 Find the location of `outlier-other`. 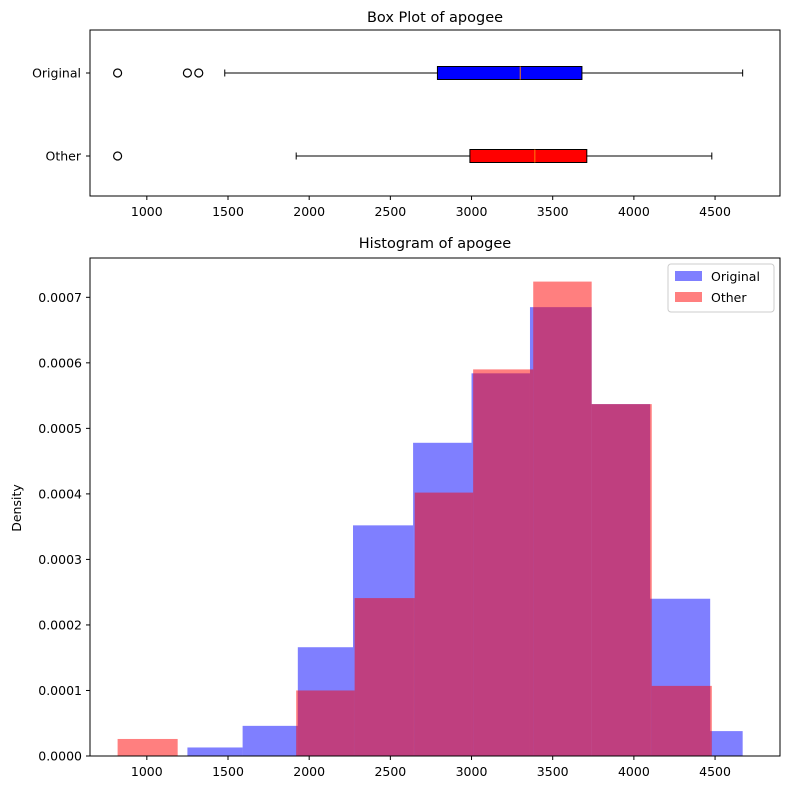

outlier-other is located at coordinates (117, 156).